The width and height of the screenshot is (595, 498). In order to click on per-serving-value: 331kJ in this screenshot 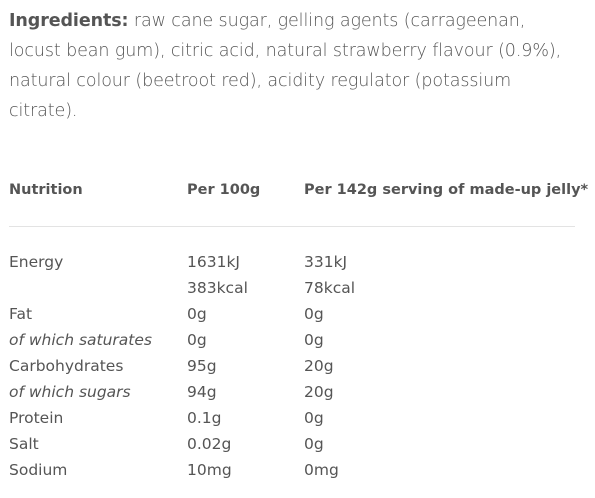, I will do `click(326, 262)`.